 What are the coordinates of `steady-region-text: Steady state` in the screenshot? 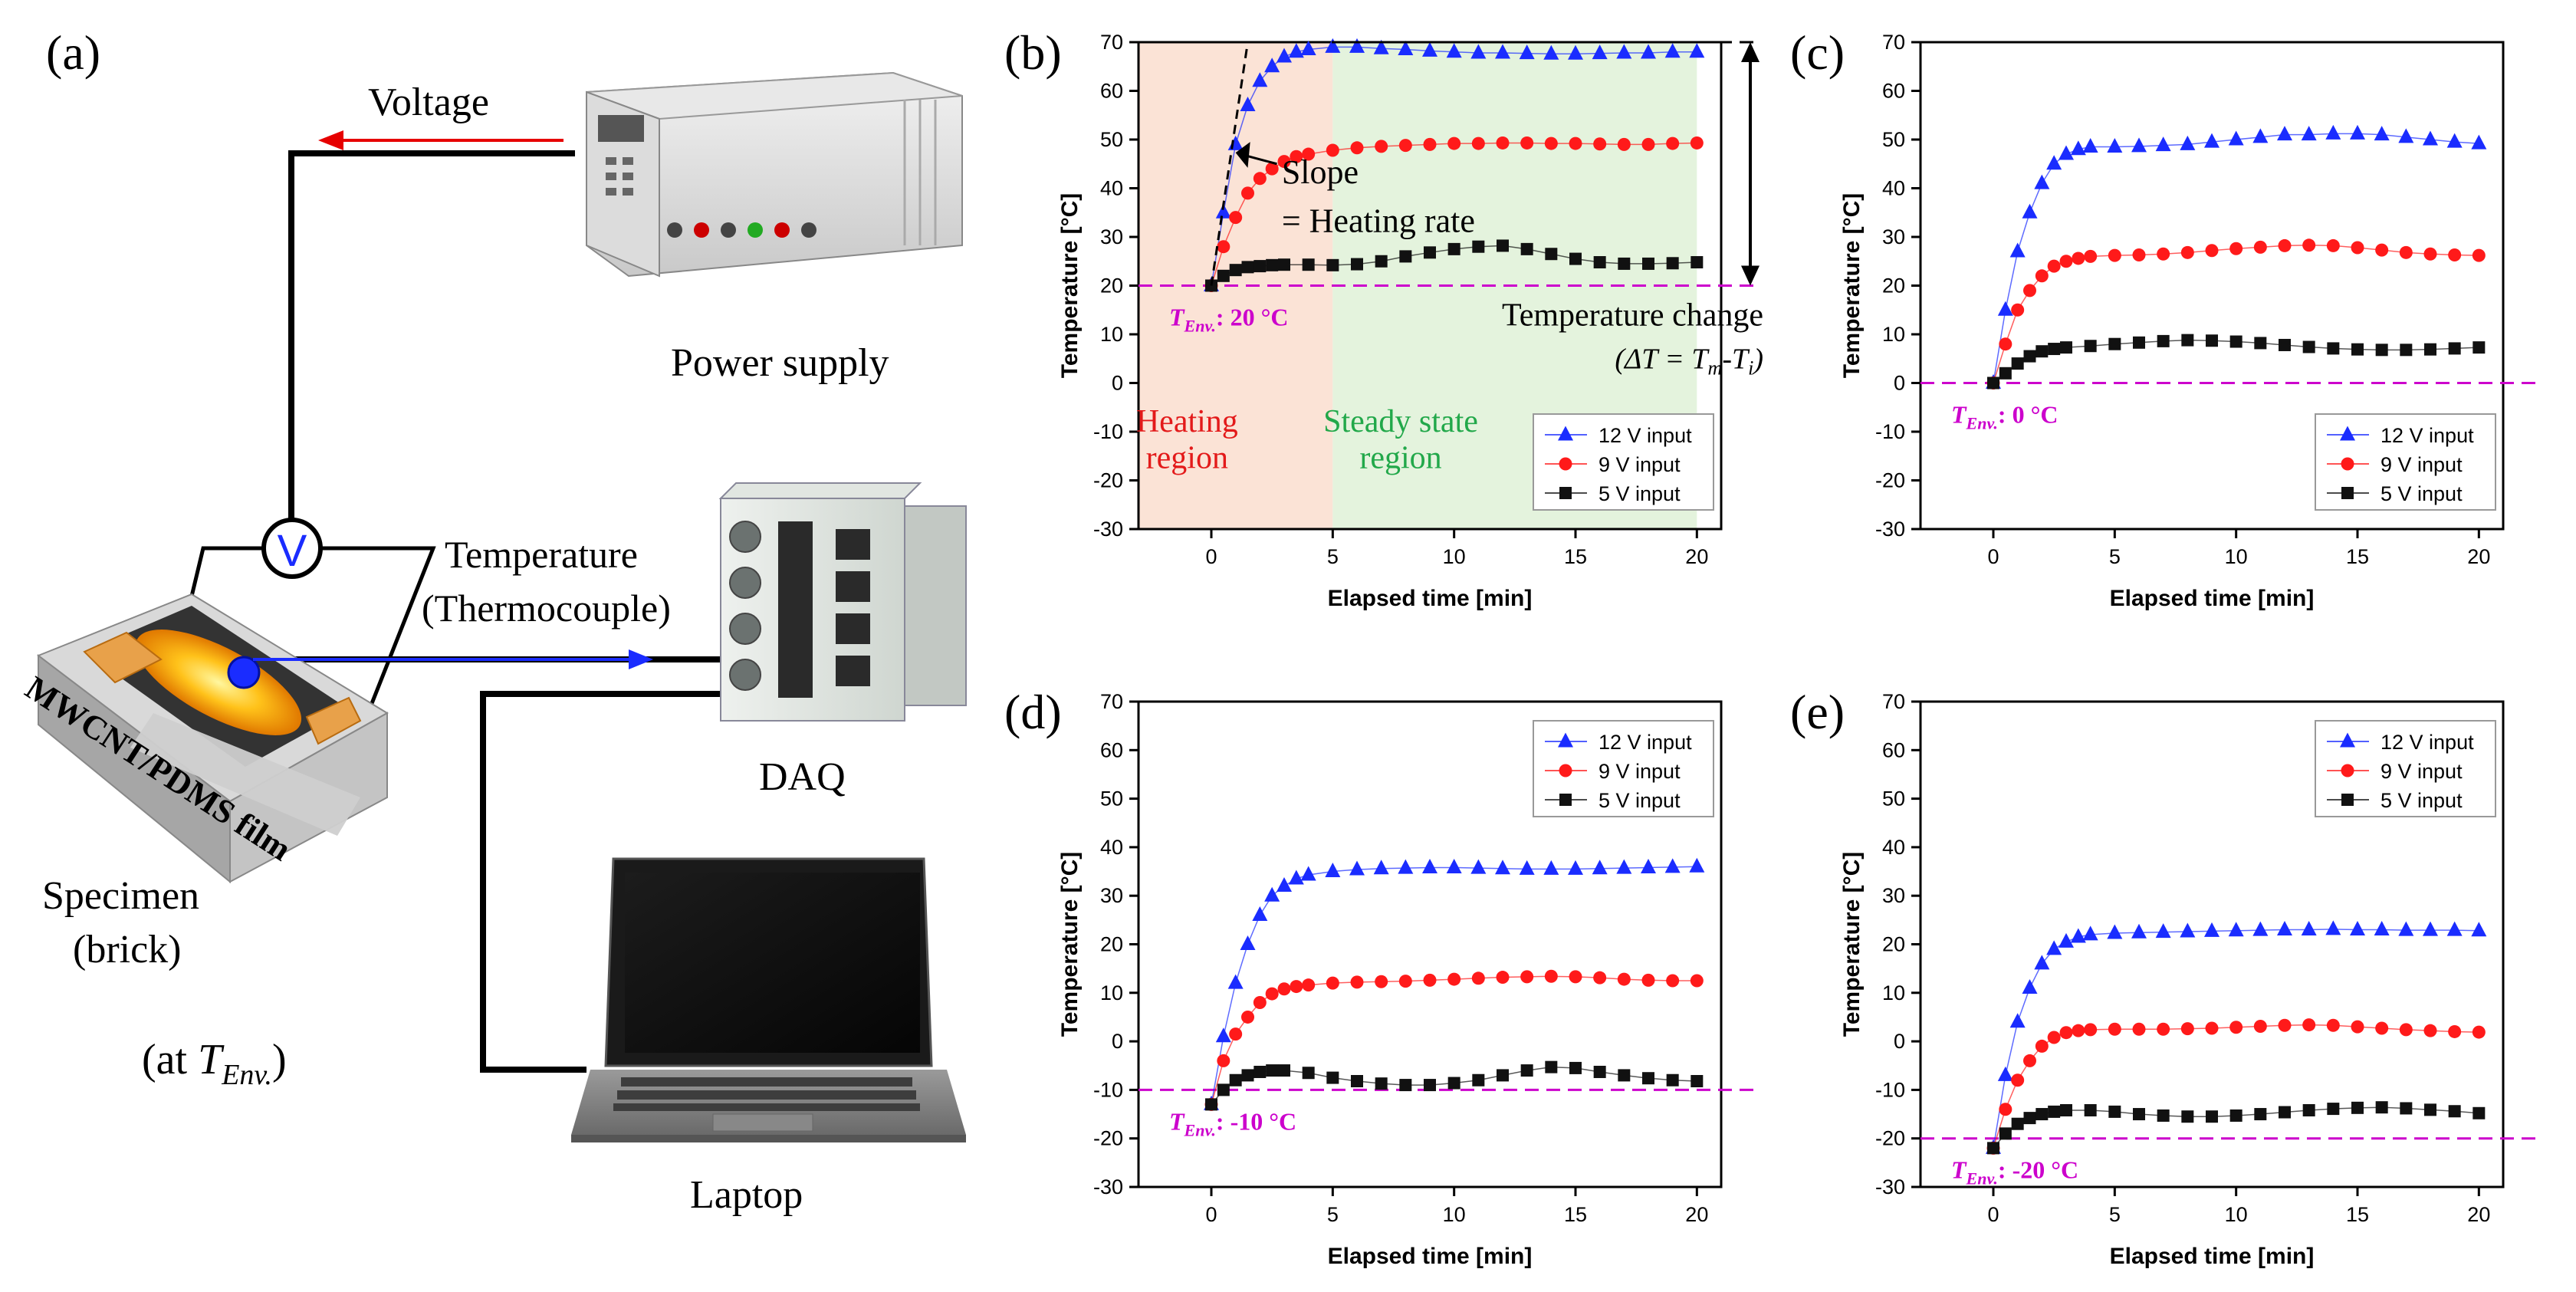 It's located at (1401, 421).